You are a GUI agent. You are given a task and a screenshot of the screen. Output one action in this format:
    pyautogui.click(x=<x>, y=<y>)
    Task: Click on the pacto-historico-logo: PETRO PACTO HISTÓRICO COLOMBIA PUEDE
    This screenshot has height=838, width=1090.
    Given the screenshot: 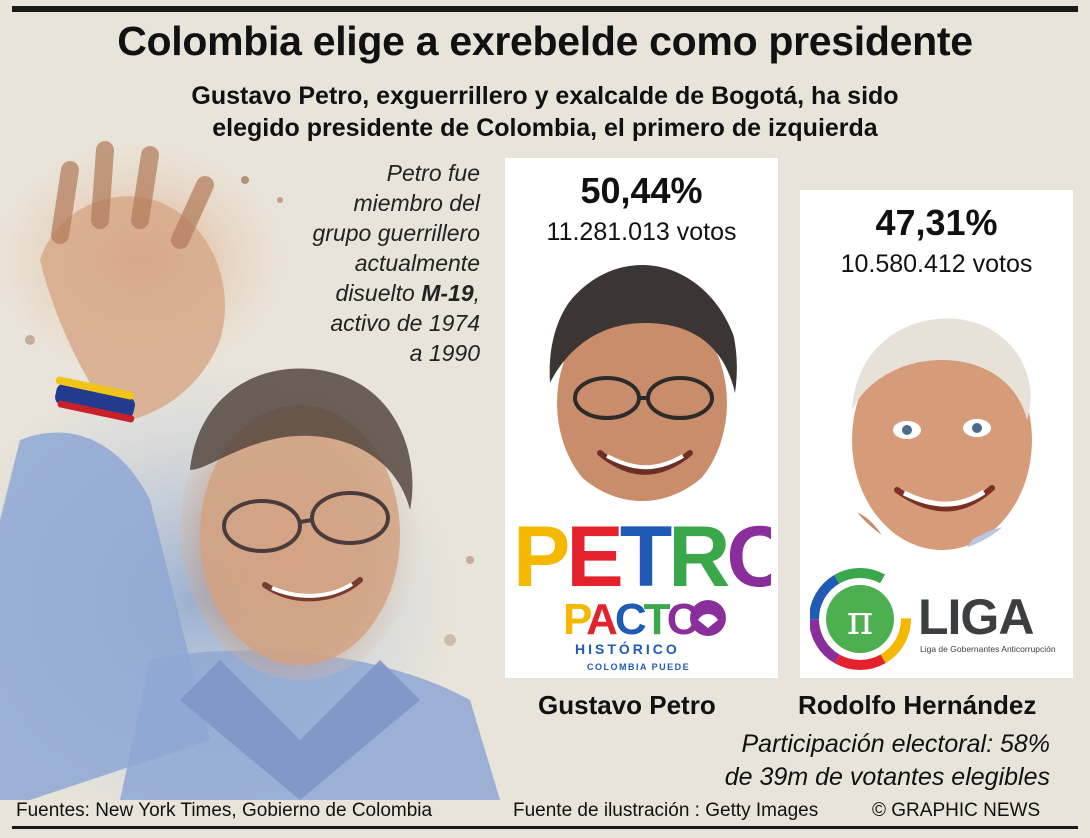 What is the action you would take?
    pyautogui.click(x=642, y=590)
    